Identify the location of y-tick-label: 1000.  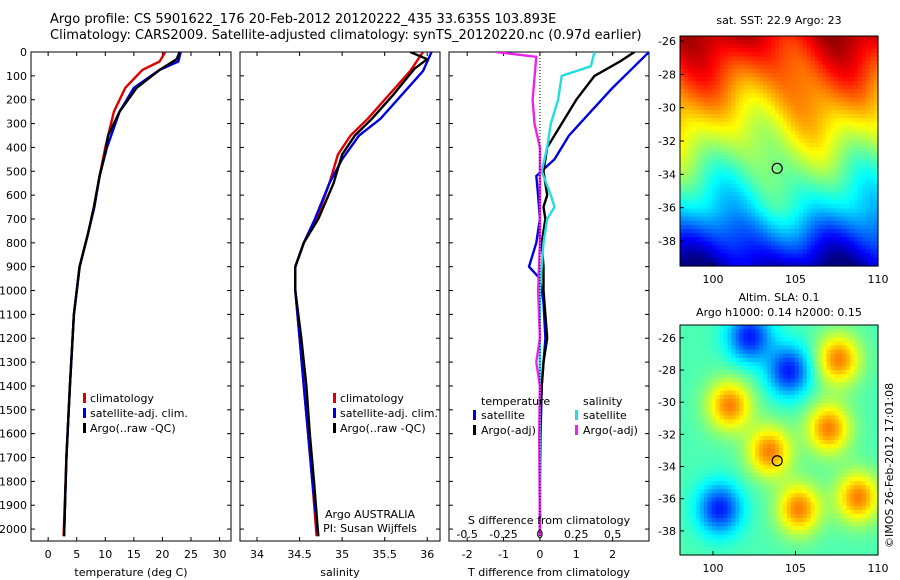
(13, 291).